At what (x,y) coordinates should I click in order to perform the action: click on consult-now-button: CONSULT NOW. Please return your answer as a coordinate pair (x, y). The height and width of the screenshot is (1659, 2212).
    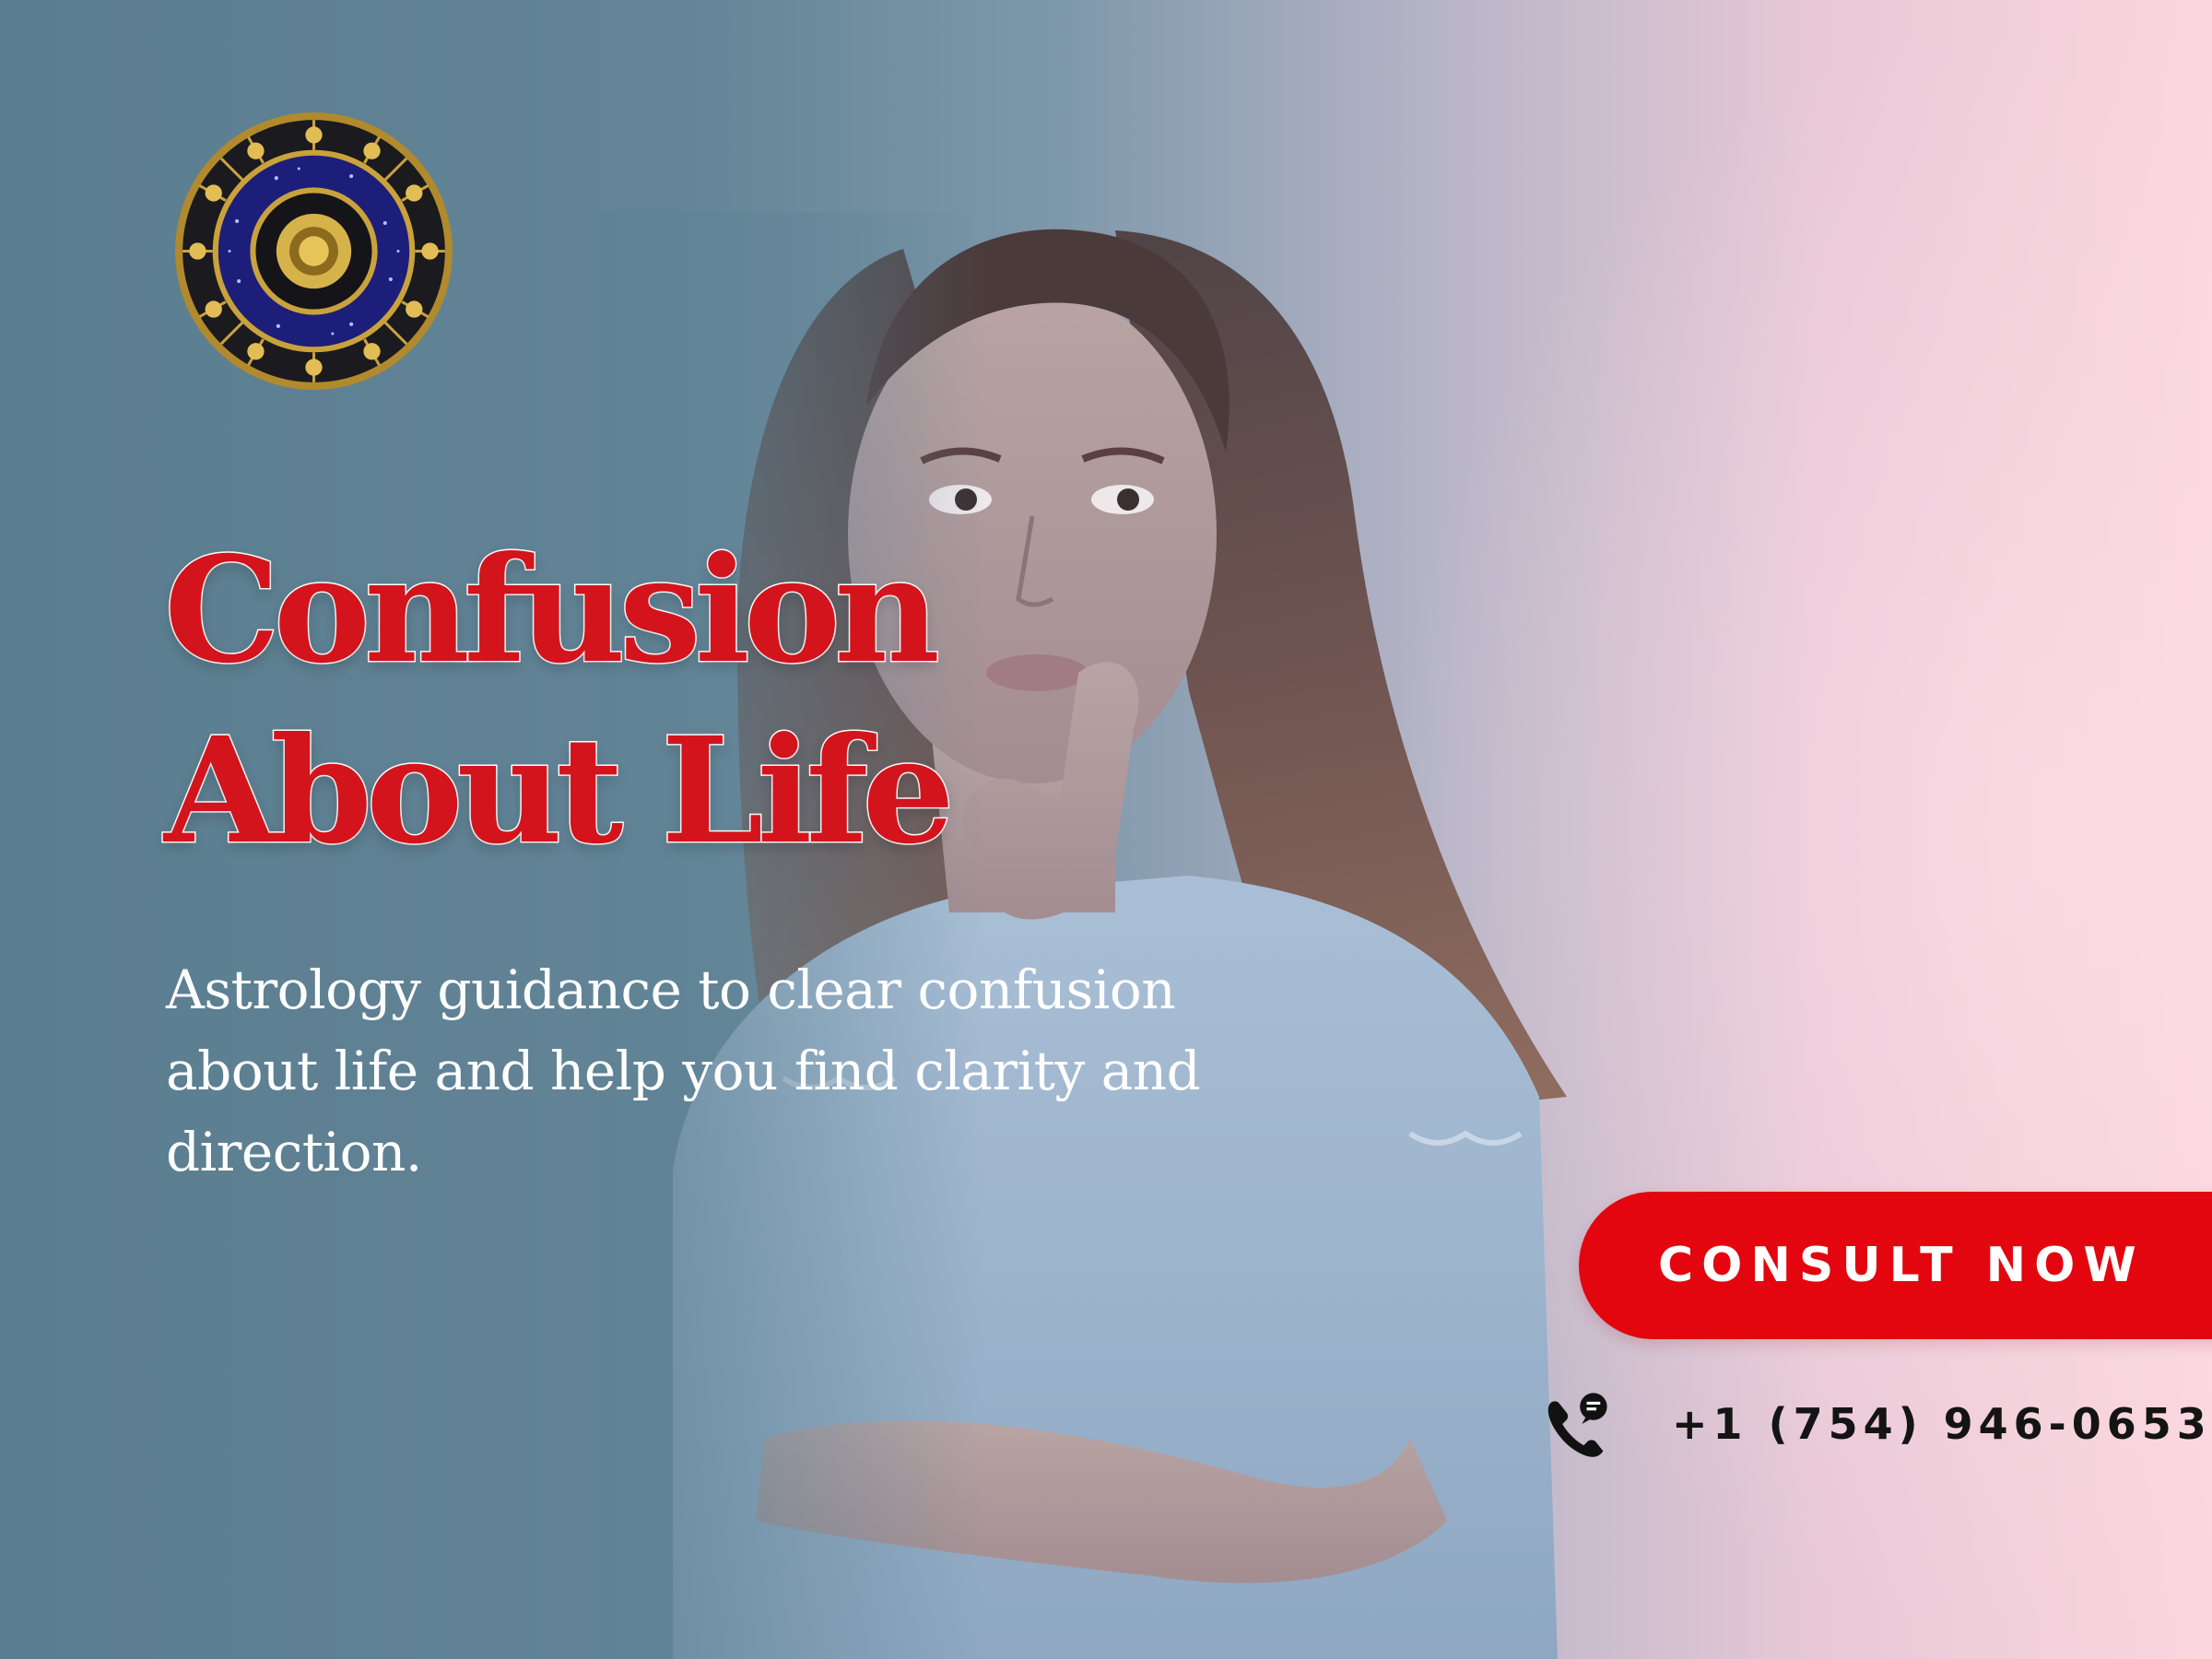
    Looking at the image, I should click on (1895, 1265).